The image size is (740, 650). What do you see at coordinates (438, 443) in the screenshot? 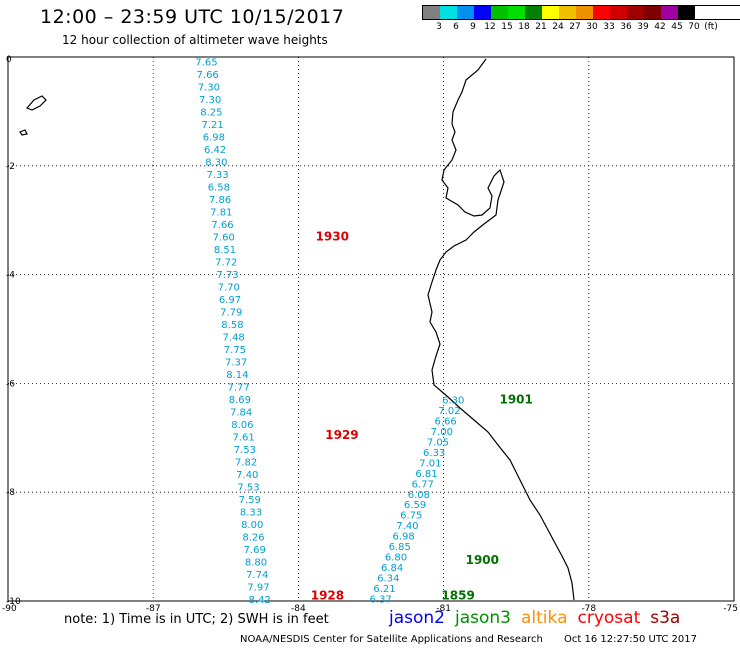
I see `wave-height-east: 7.05` at bounding box center [438, 443].